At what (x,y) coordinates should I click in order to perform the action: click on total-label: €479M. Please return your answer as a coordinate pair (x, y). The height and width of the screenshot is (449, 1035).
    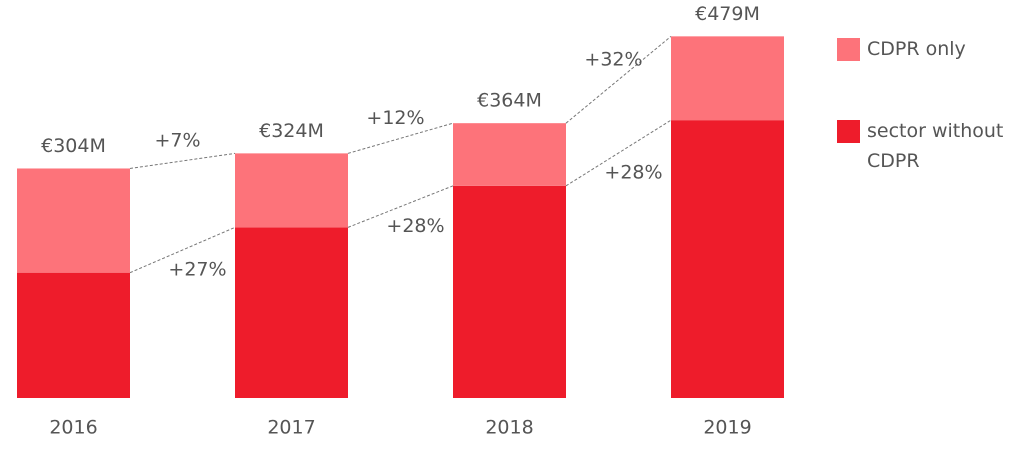
    Looking at the image, I should click on (727, 14).